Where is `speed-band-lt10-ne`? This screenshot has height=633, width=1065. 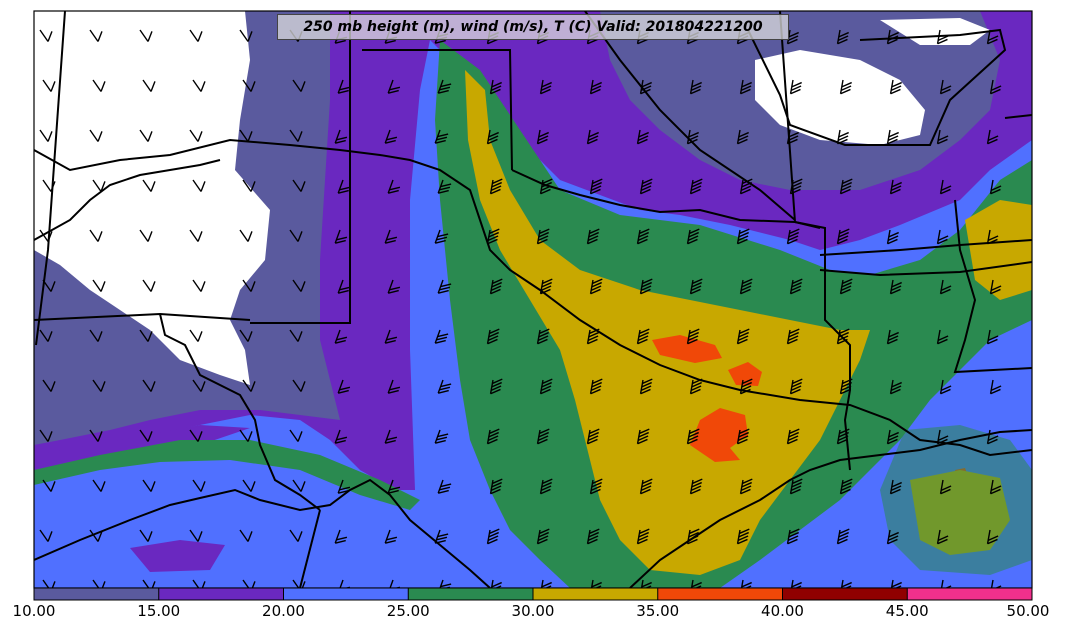
speed-band-lt10-ne is located at coordinates (840, 97).